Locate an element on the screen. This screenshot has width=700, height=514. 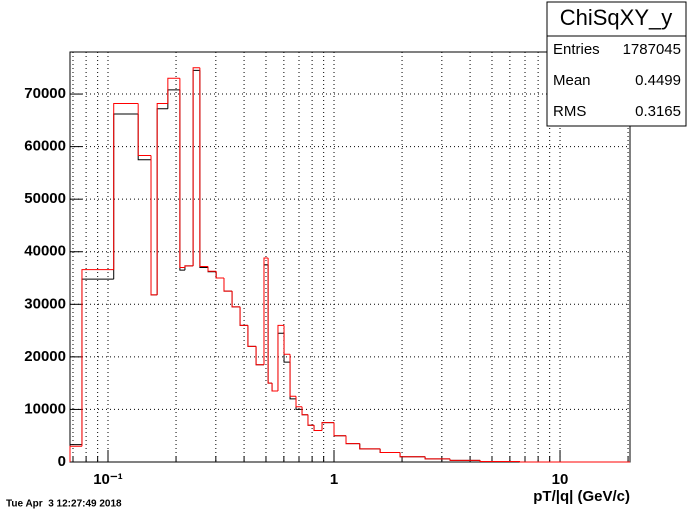
x-tick-label: 10⁻¹ is located at coordinates (108, 479).